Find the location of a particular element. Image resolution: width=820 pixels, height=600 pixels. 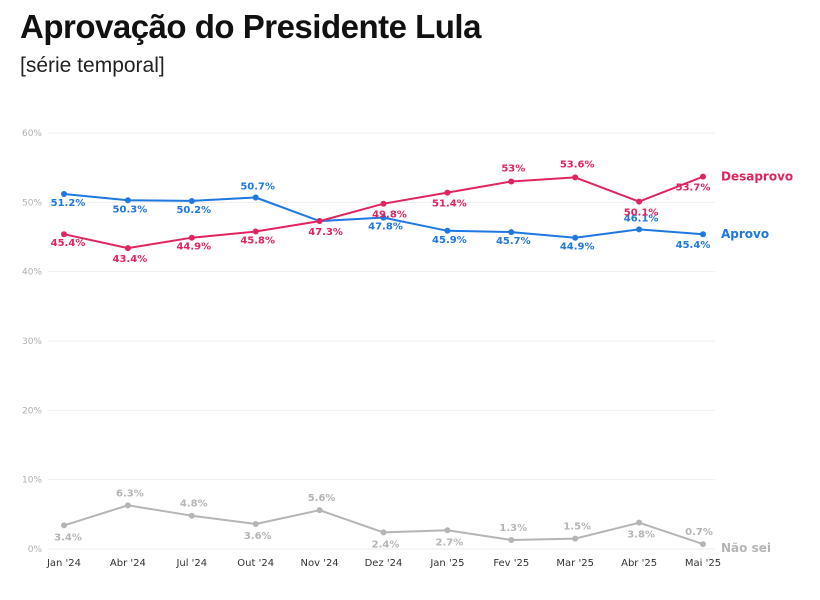

x-tick-label: Abr '25 is located at coordinates (639, 563).